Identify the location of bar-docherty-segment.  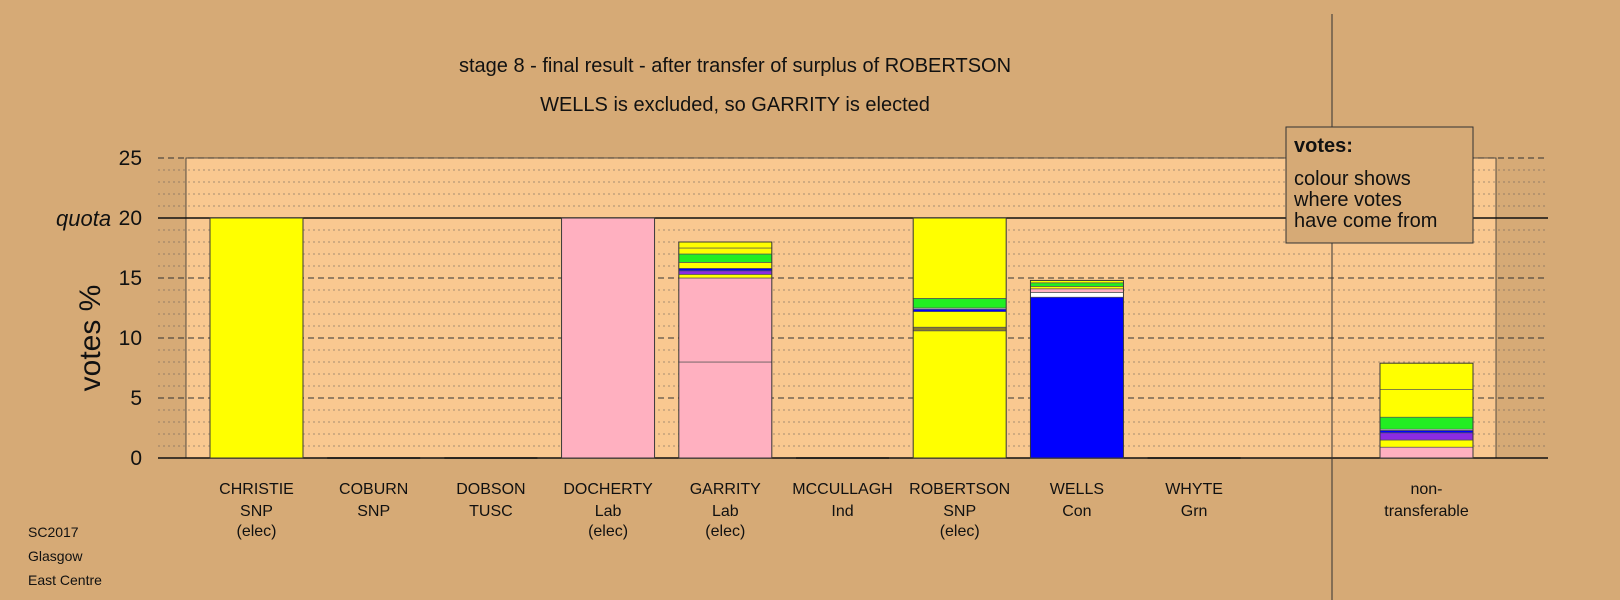
(608, 338).